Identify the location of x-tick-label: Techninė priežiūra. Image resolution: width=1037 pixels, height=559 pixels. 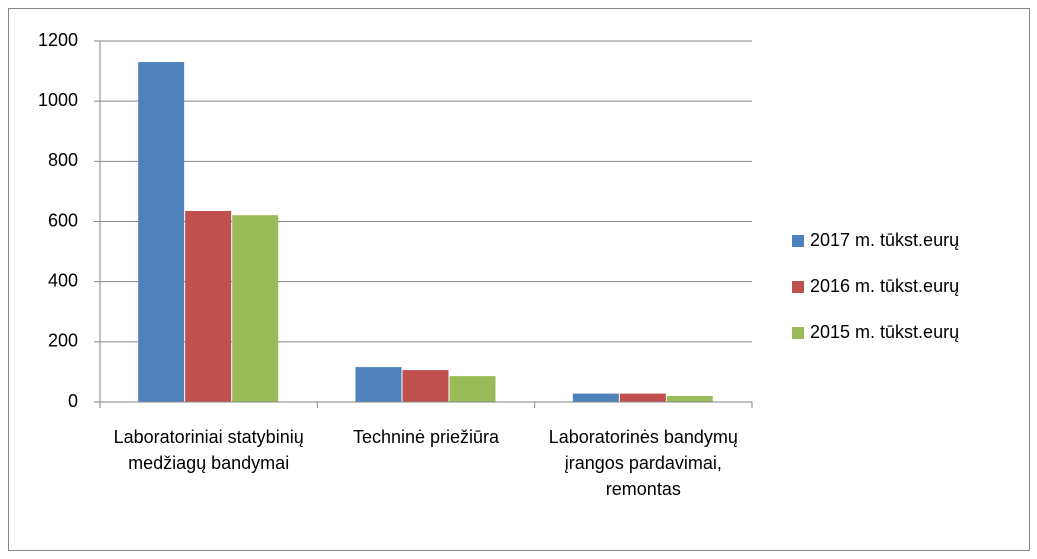
(426, 437).